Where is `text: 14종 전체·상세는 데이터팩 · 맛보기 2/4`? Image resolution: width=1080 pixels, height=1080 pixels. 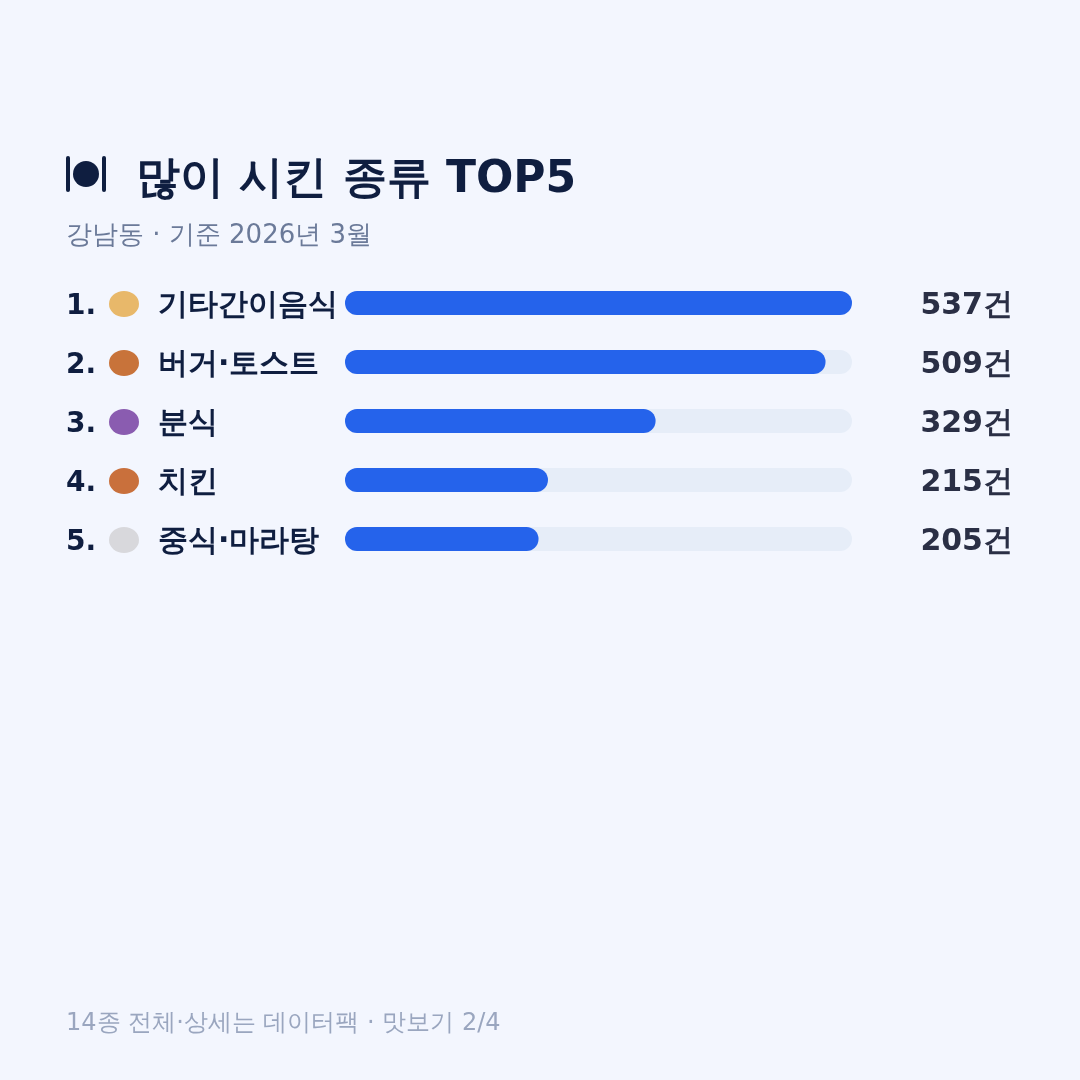
text: 14종 전체·상세는 데이터팩 · 맛보기 2/4 is located at coordinates (283, 1022).